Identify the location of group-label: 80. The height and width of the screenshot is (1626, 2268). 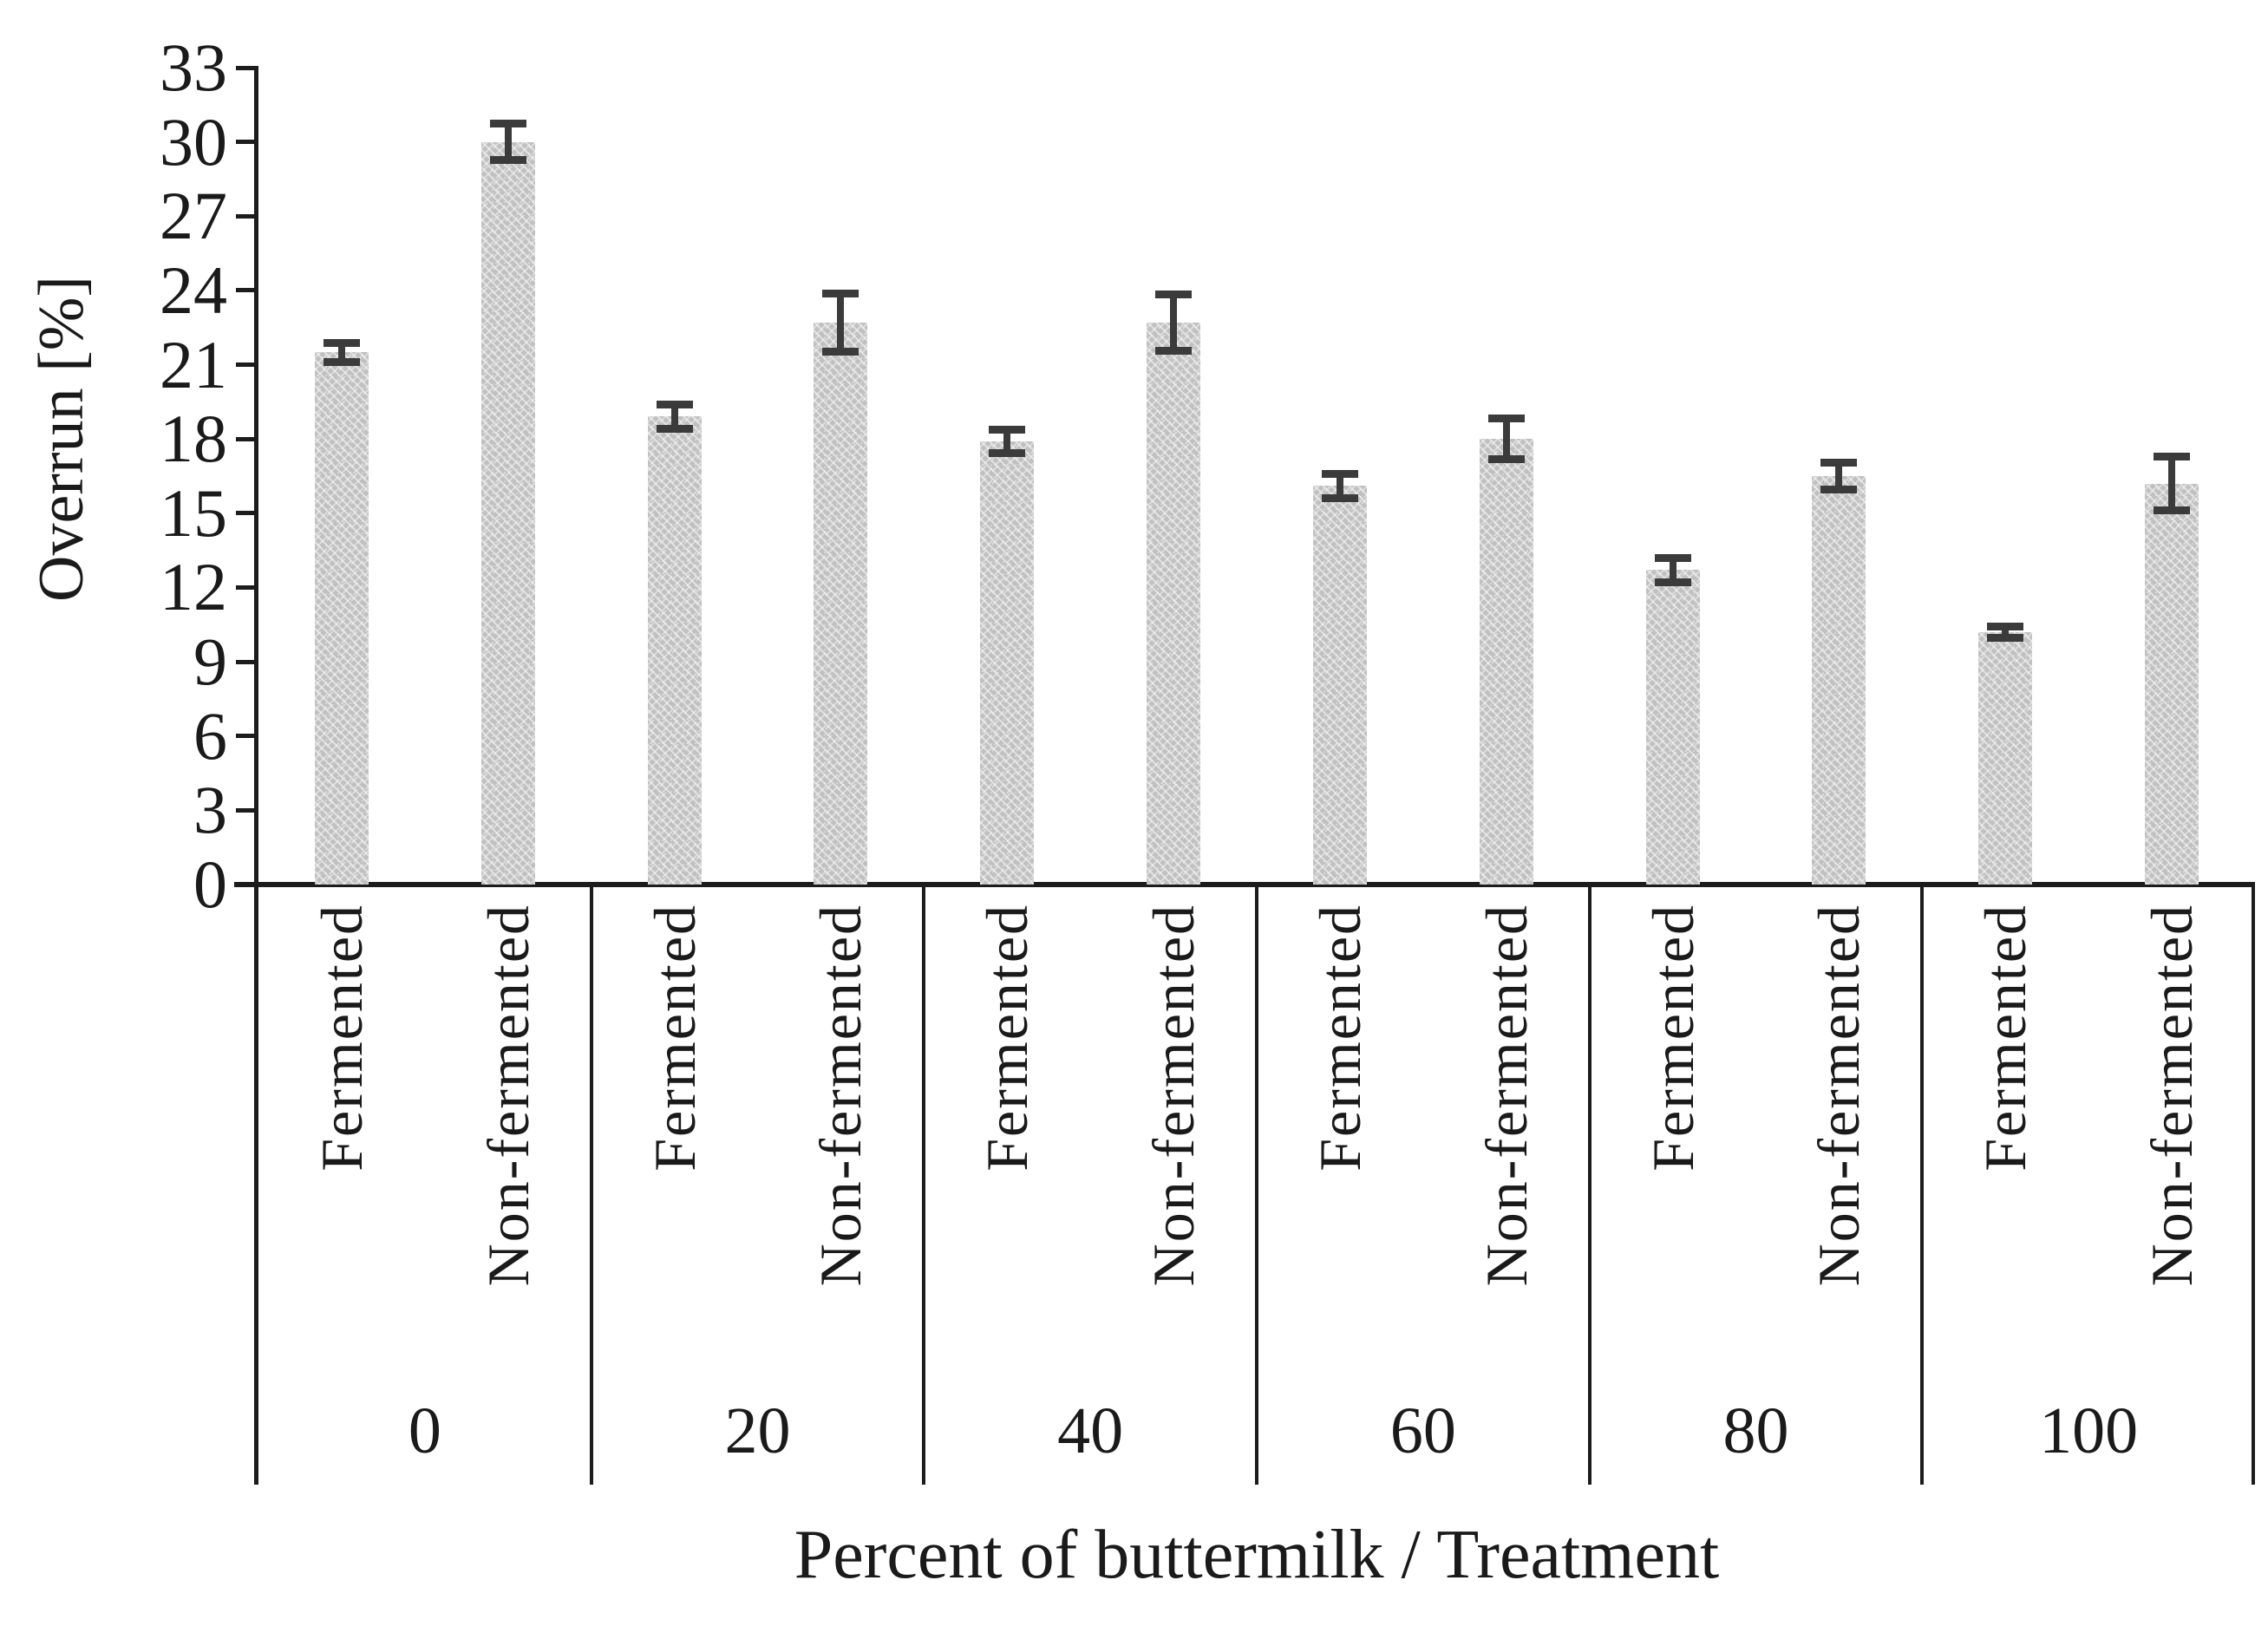
(1755, 1430).